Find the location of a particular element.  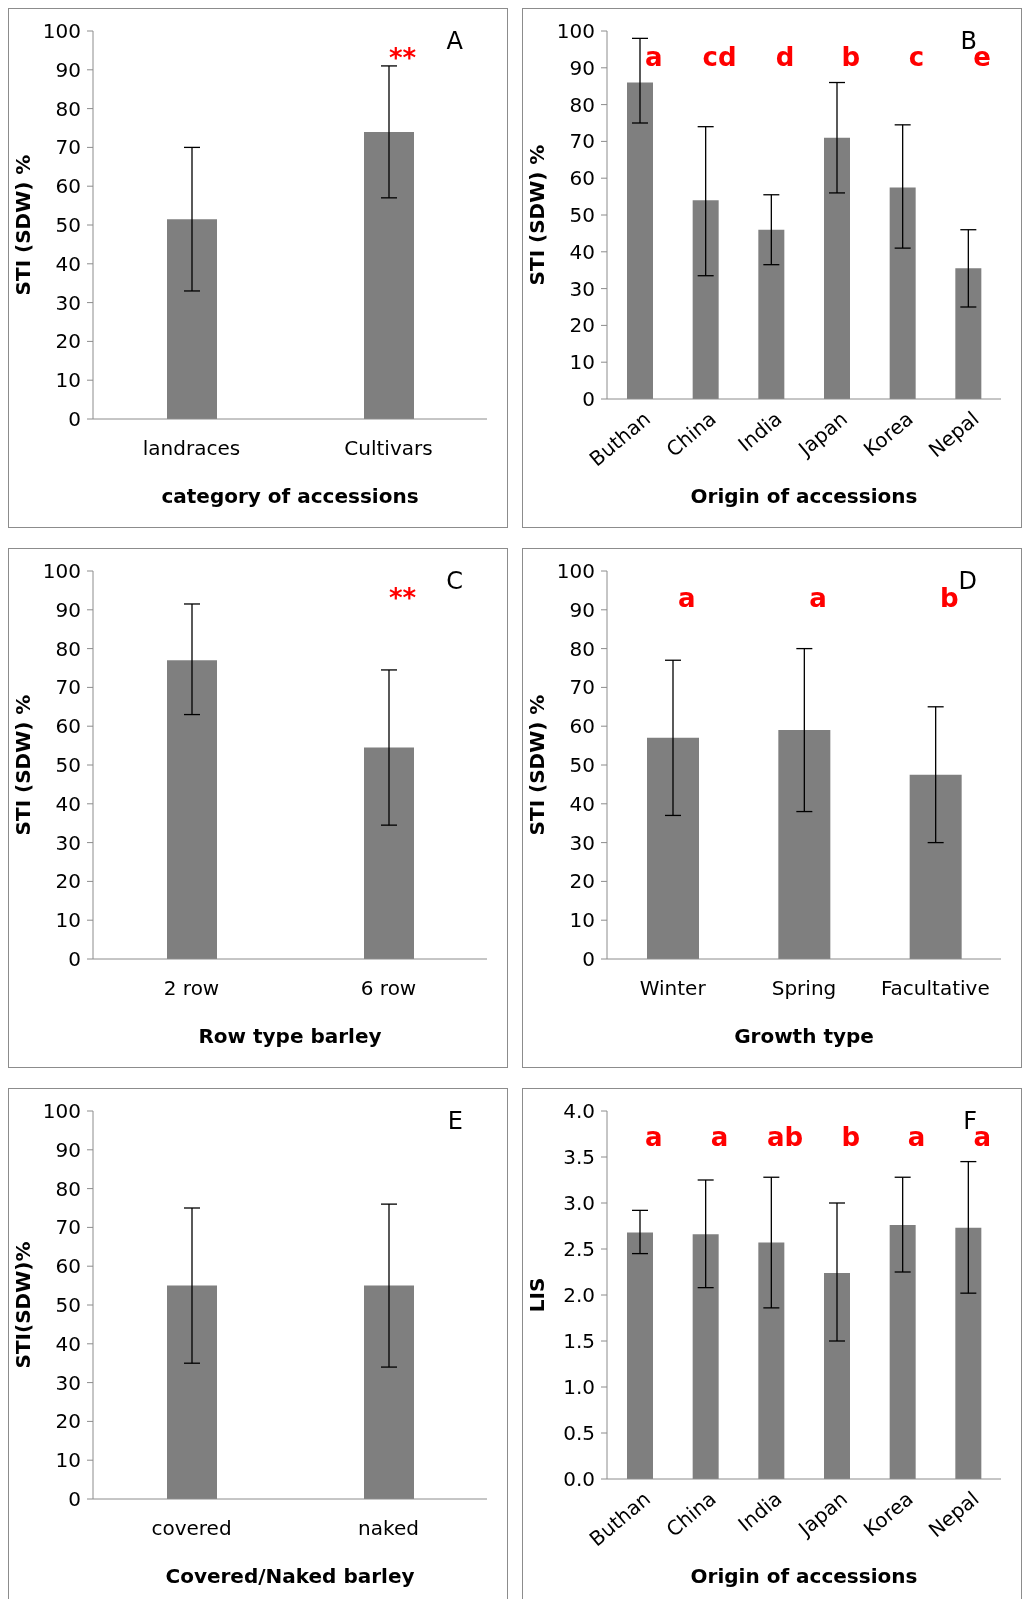

annotation: D is located at coordinates (967, 581).